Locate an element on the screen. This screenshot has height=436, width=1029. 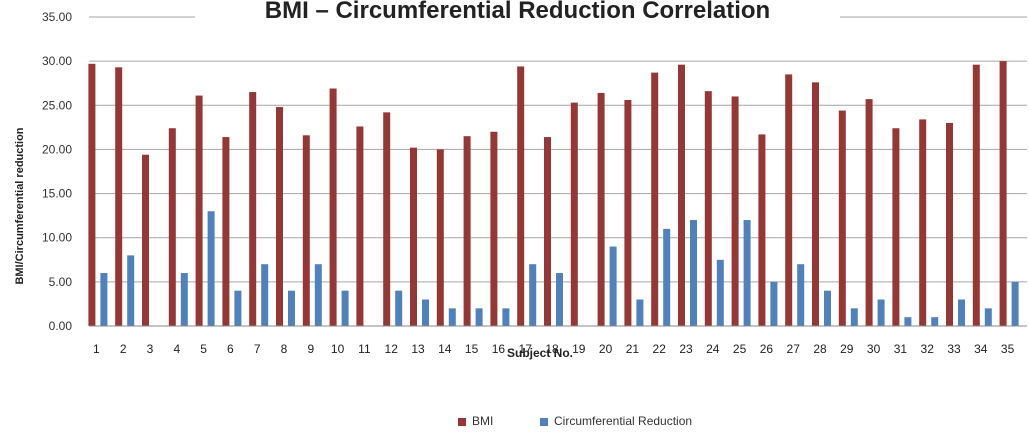
legend-item-bmi: BMI is located at coordinates (475, 421).